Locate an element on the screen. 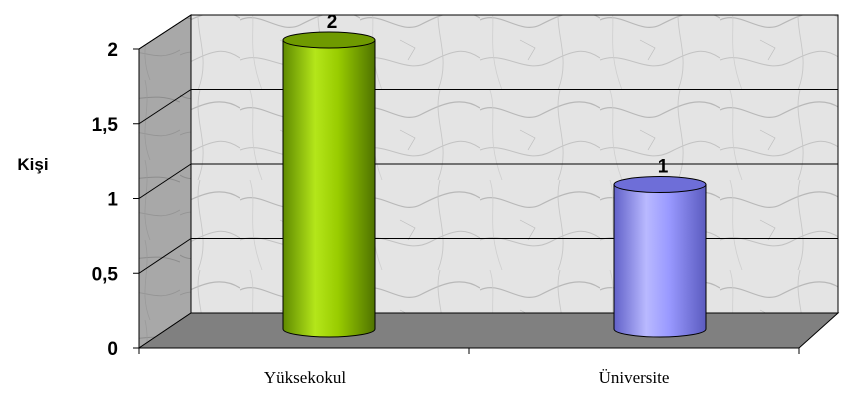 The height and width of the screenshot is (394, 843). x-tick-label: Yüksekokul is located at coordinates (305, 377).